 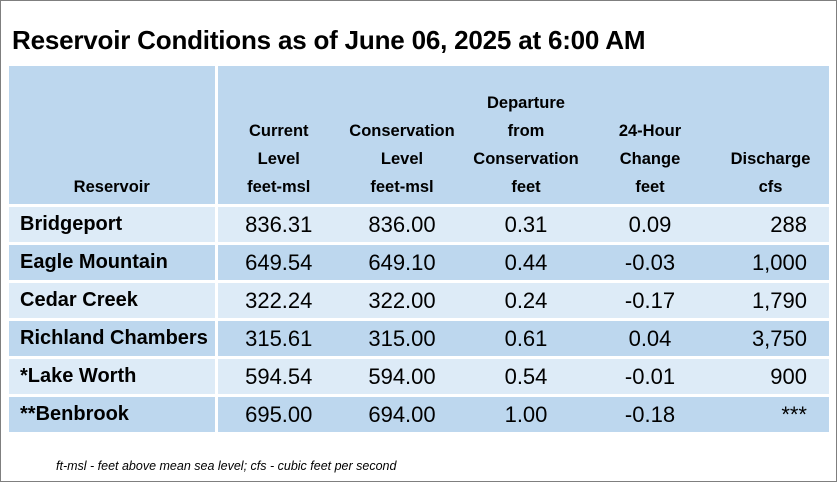 What do you see at coordinates (402, 301) in the screenshot?
I see `conservation-level: 322.00` at bounding box center [402, 301].